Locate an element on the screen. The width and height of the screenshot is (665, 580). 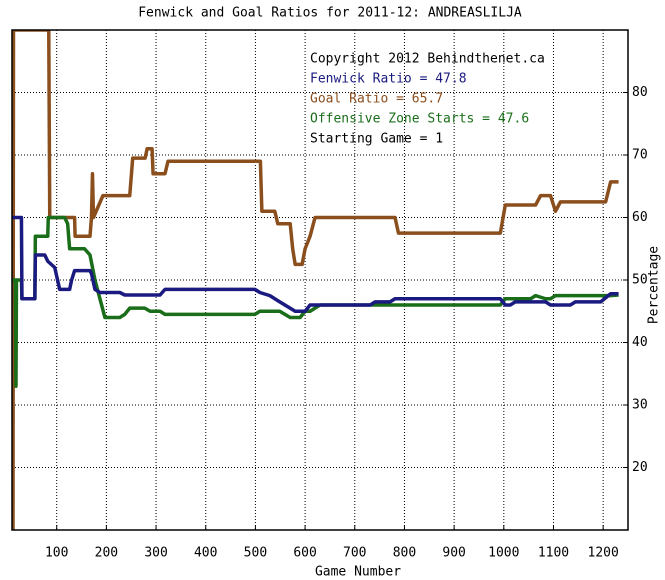
x-tick-label: 1100 is located at coordinates (553, 553).